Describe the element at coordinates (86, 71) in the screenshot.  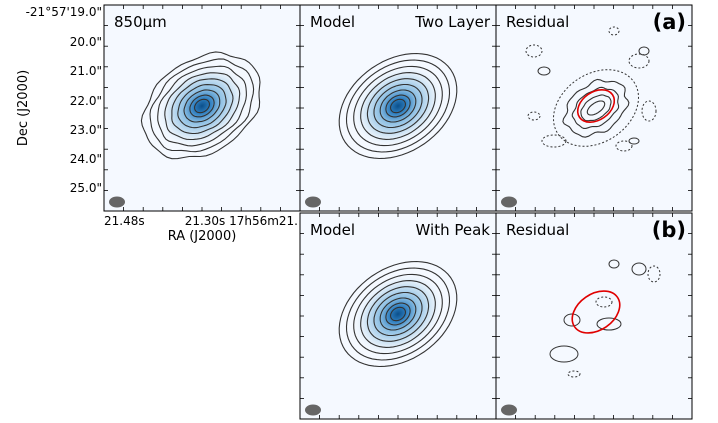
I see `y-tick-label: 21.0"` at that location.